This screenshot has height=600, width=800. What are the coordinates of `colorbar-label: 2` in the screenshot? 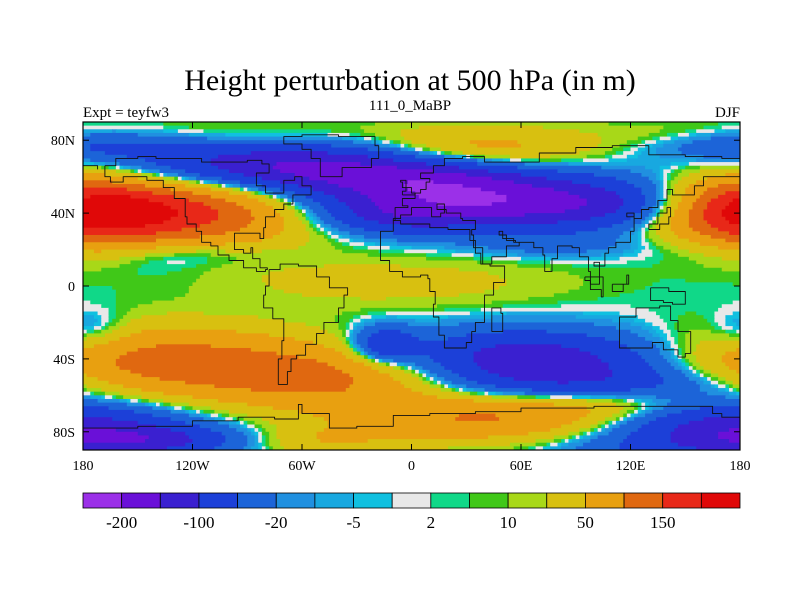 It's located at (431, 522).